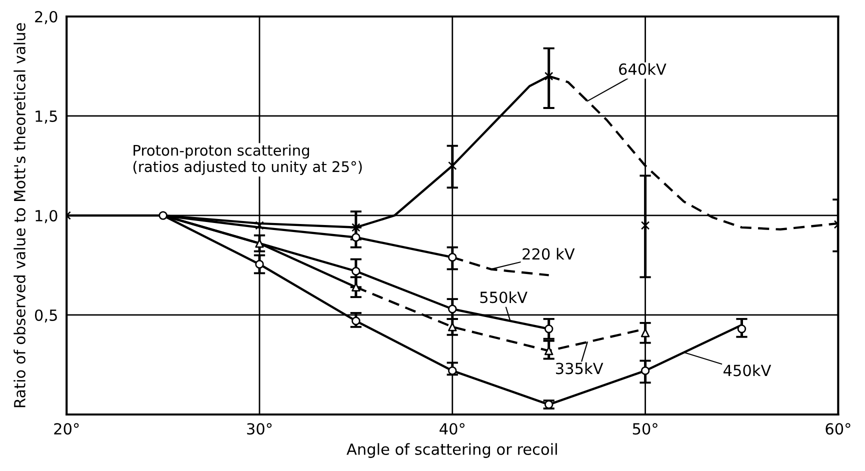 The width and height of the screenshot is (865, 471). What do you see at coordinates (47, 217) in the screenshot?
I see `y-tick-label: 1,0` at bounding box center [47, 217].